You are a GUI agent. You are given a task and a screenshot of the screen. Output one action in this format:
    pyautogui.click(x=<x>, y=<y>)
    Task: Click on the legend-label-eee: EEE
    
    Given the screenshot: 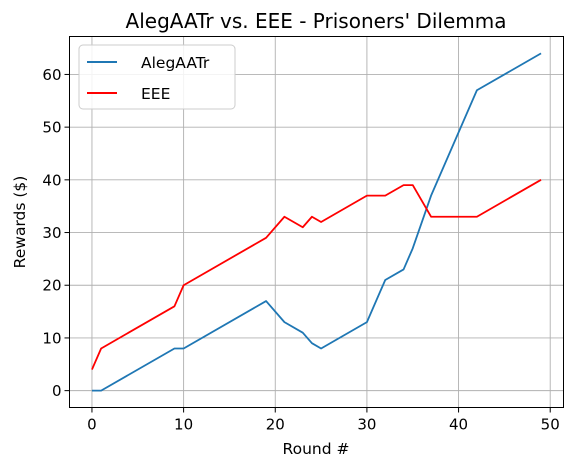 What is the action you would take?
    pyautogui.click(x=155, y=94)
    